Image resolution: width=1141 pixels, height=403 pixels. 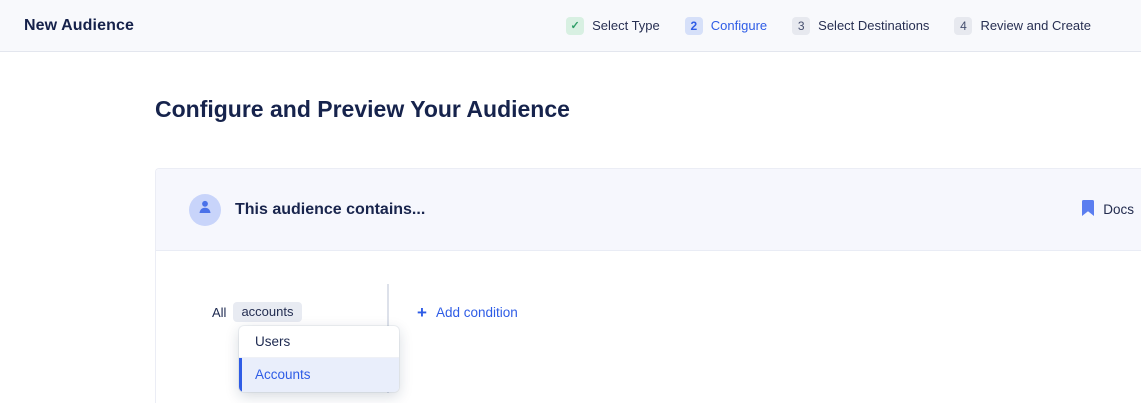 I want to click on step-label: Configure, so click(x=739, y=25).